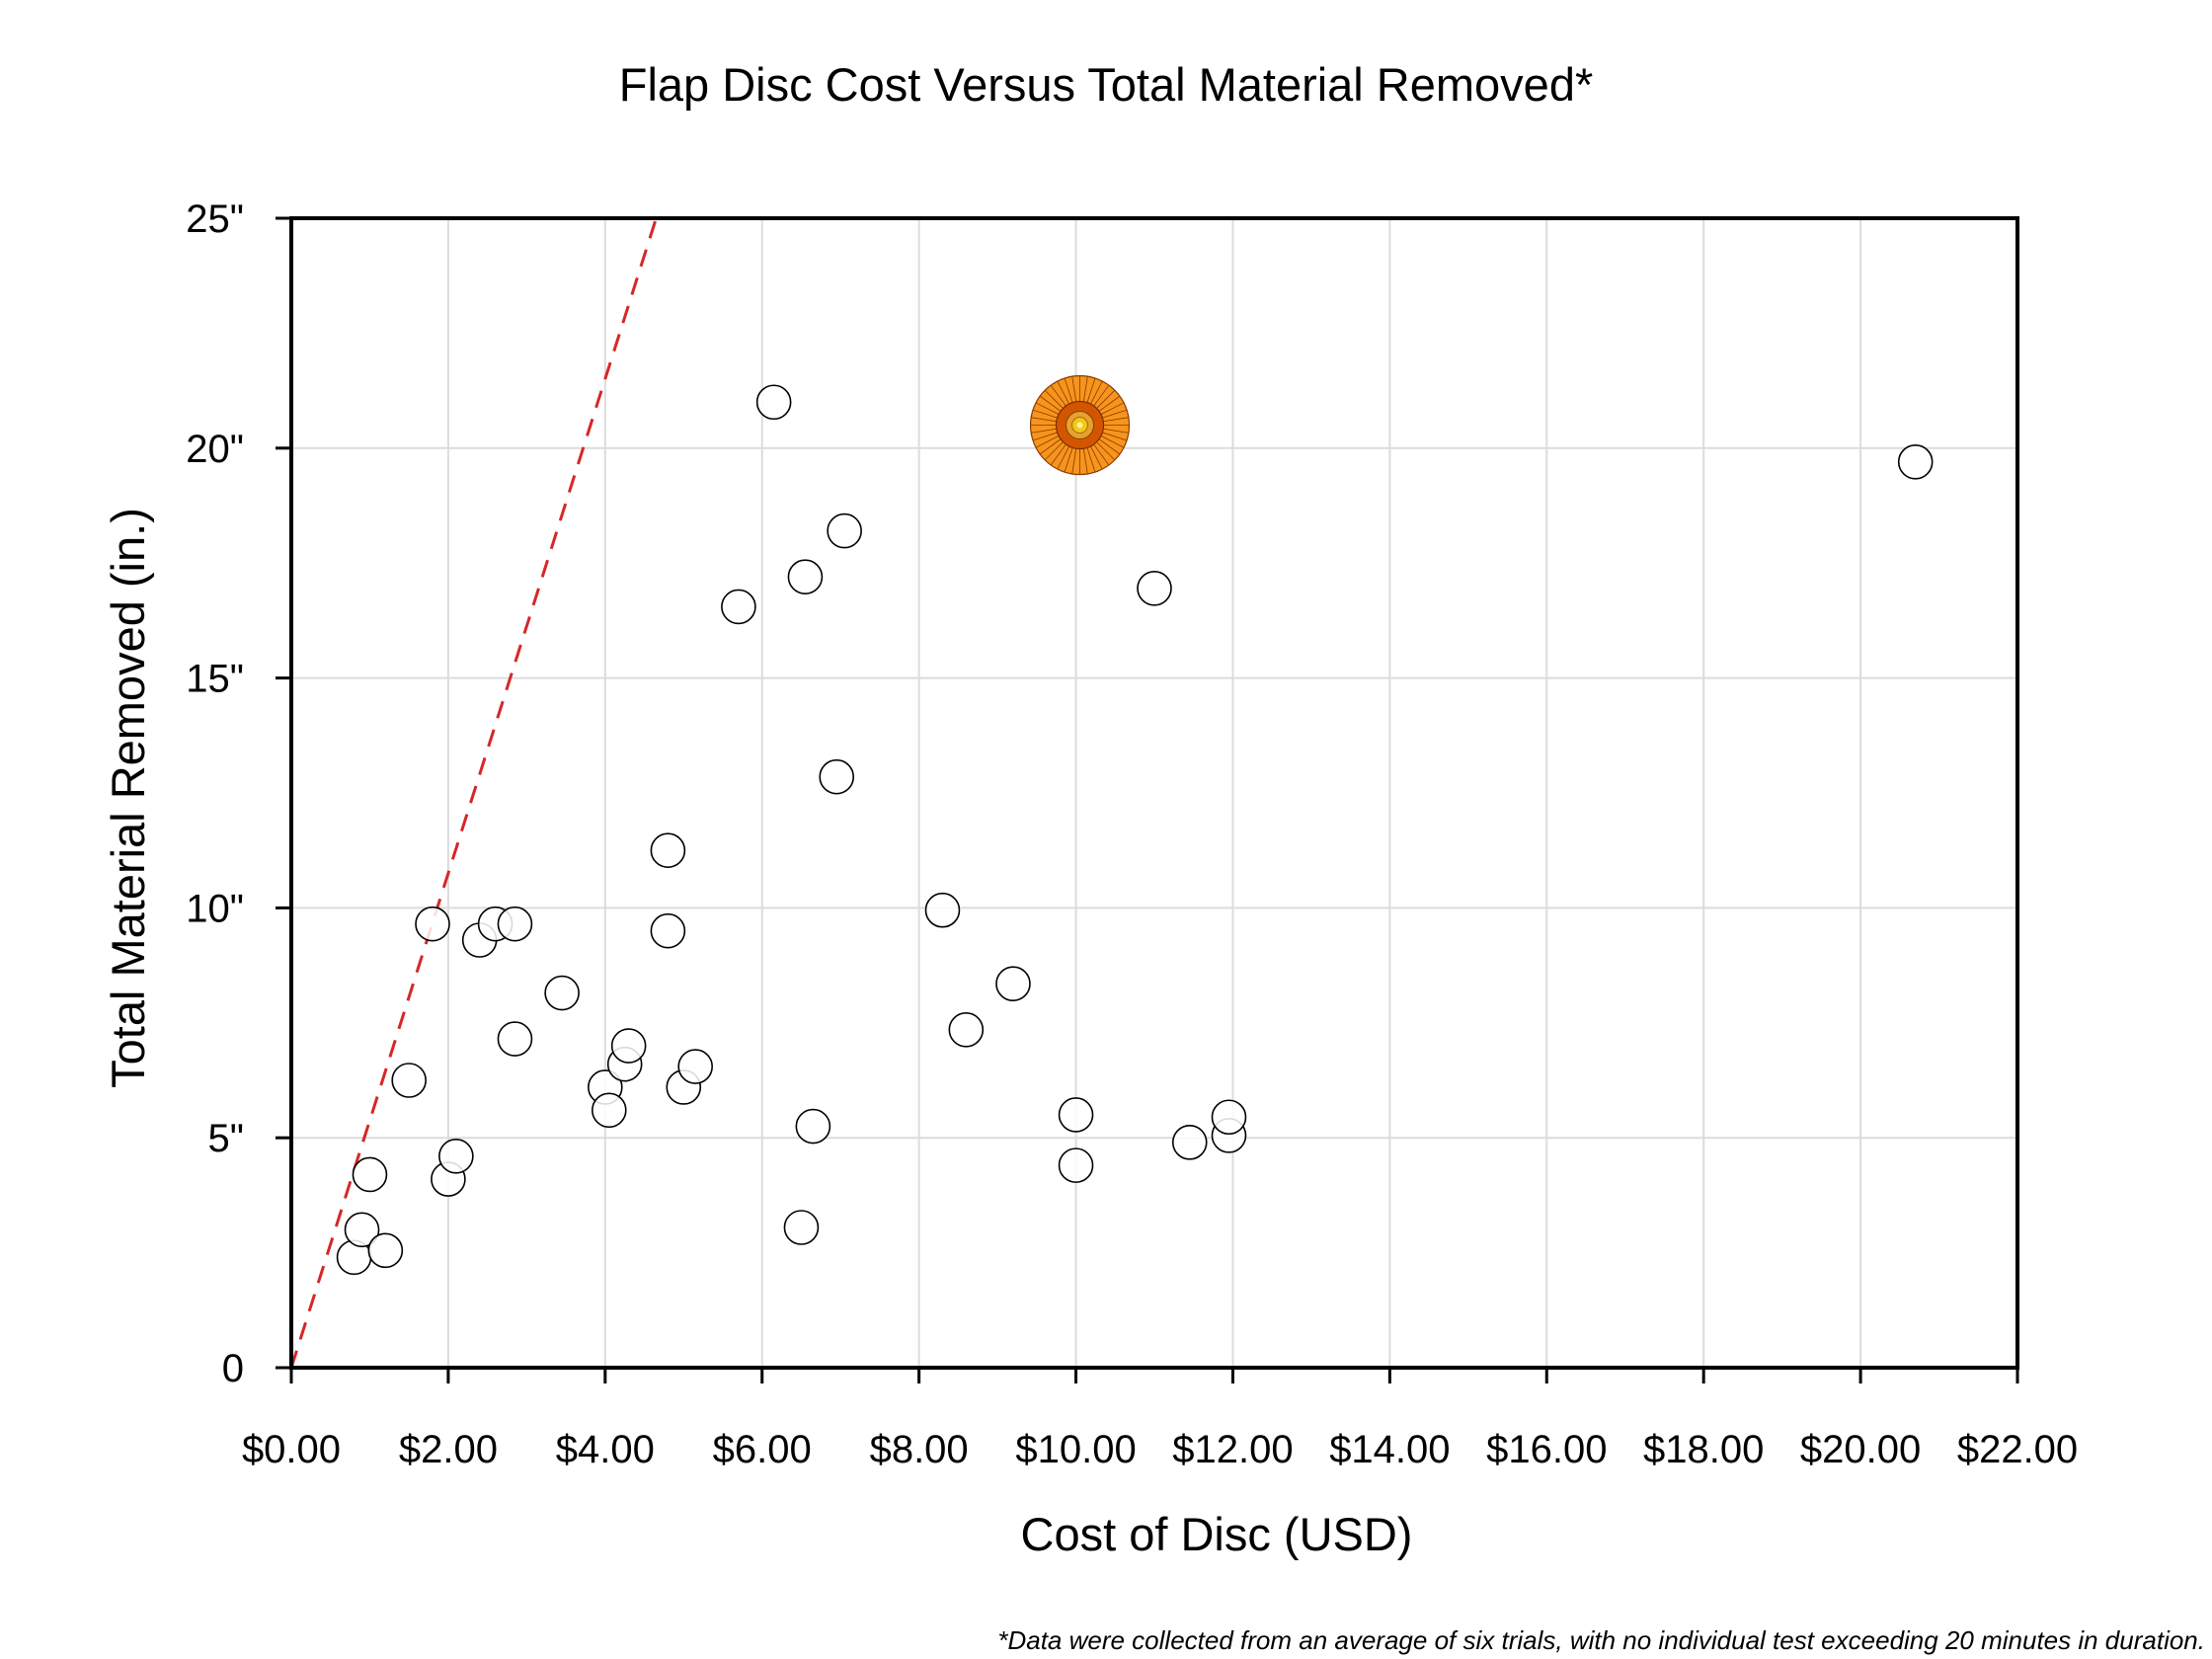  I want to click on y-tick-label: 5", so click(226, 1139).